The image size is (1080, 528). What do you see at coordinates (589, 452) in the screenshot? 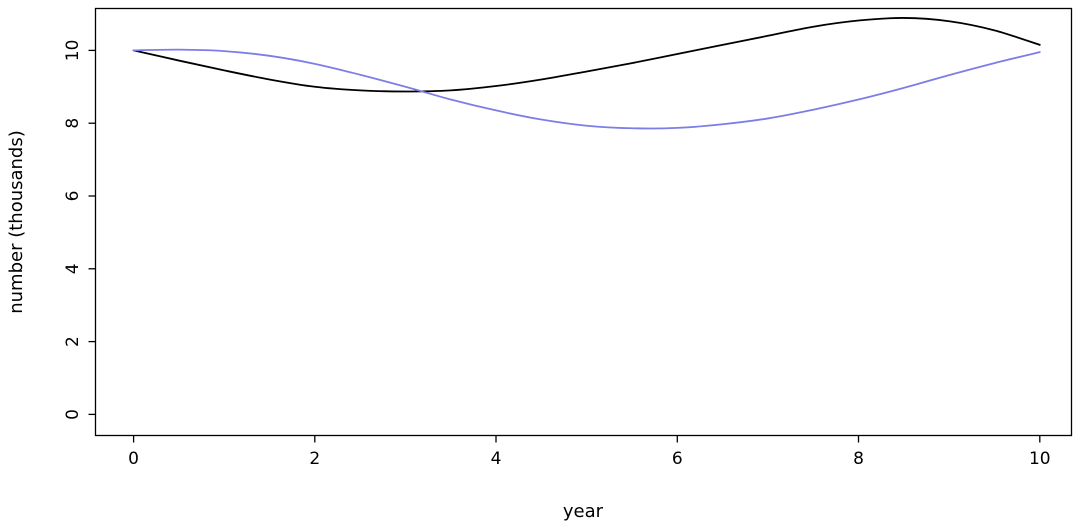
I see `x-axis-ticks: 0 2 4 6 8 10` at bounding box center [589, 452].